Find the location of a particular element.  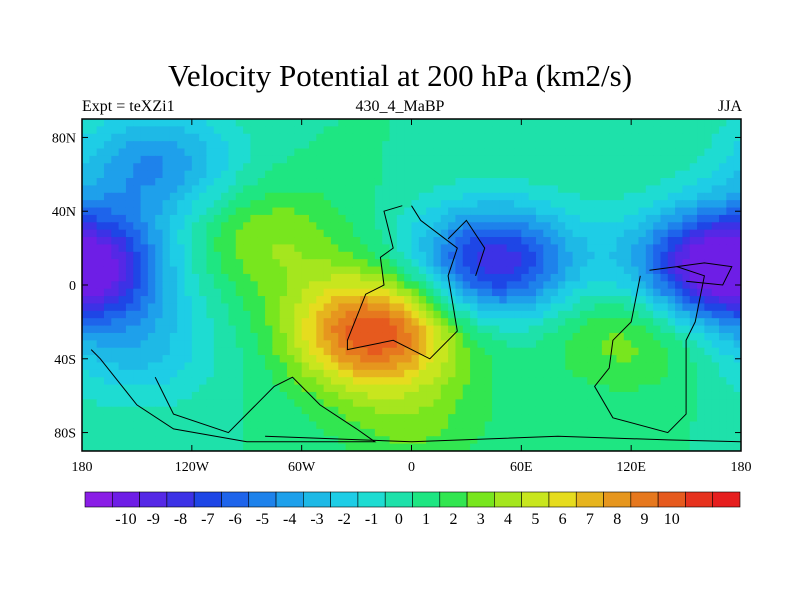

colorbar-label: -1 is located at coordinates (371, 519).